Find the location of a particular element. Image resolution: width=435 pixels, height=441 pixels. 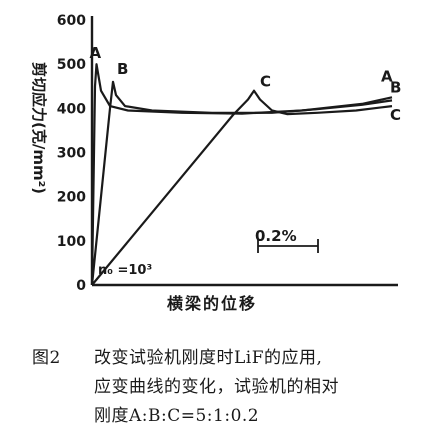

series-label-b-end: B is located at coordinates (395, 87).